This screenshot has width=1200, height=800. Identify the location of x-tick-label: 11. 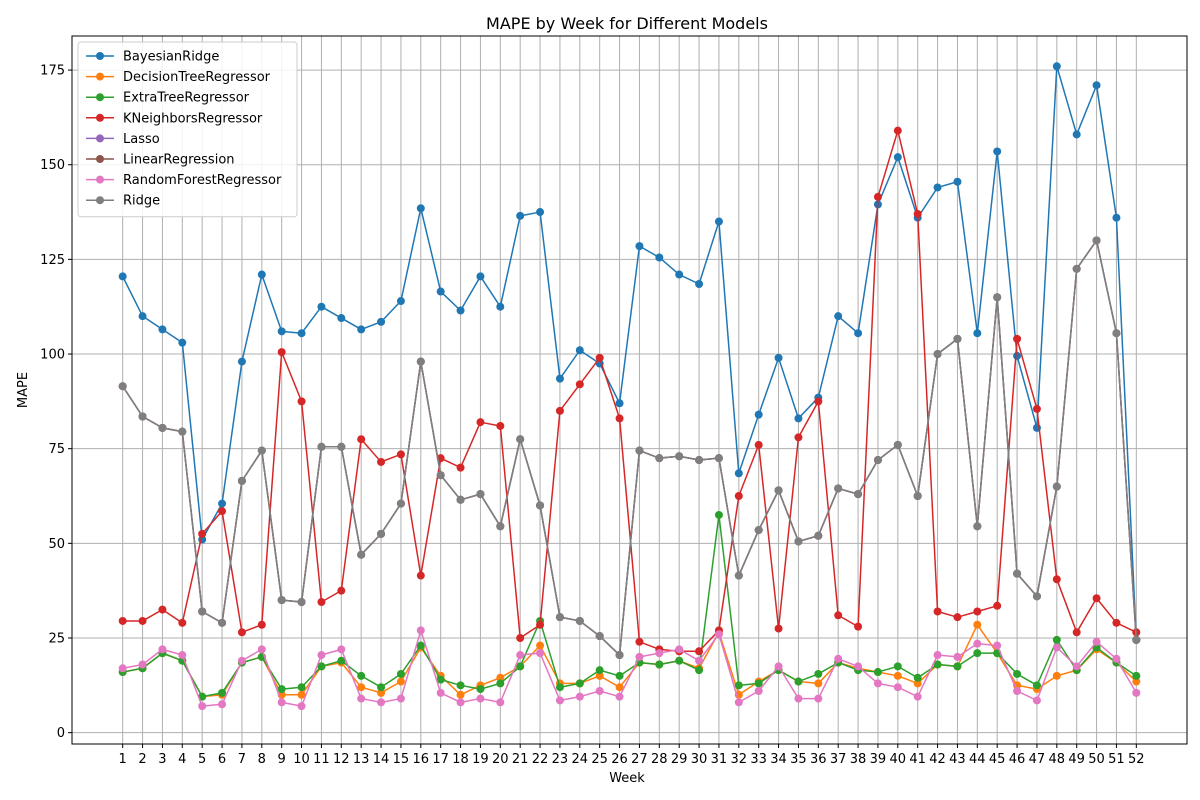
(321, 759).